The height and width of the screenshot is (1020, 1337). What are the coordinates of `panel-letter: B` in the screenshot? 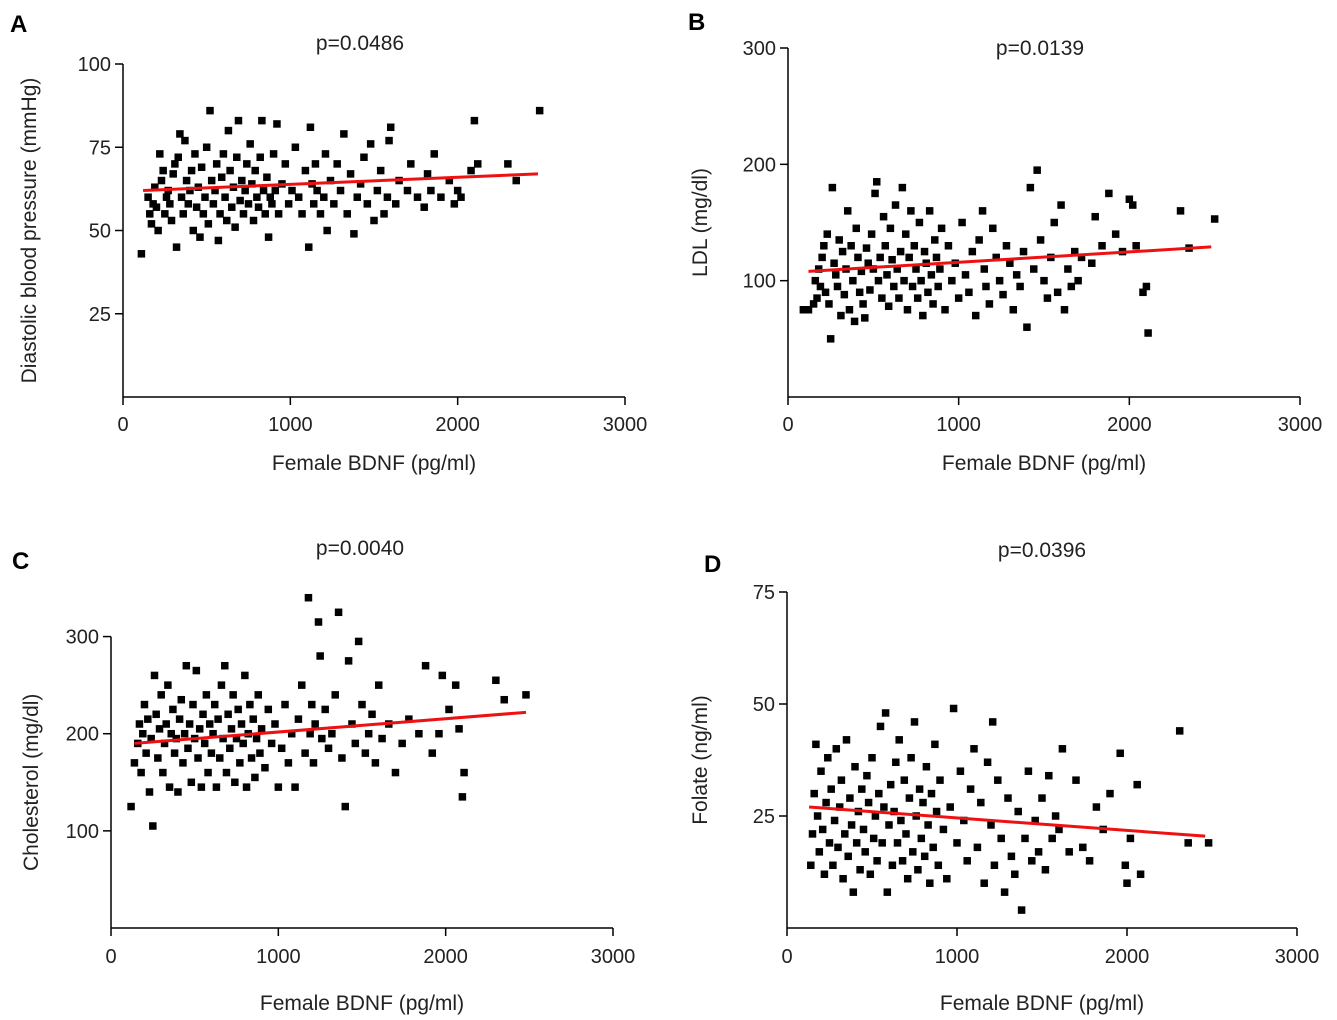 It's located at (696, 22).